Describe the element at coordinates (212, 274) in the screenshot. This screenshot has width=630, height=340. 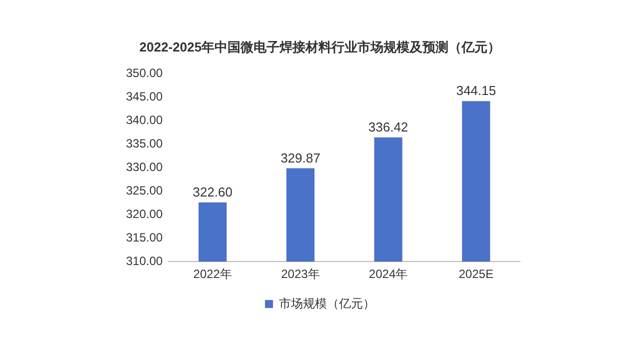
I see `x-tick-label: 2022年` at that location.